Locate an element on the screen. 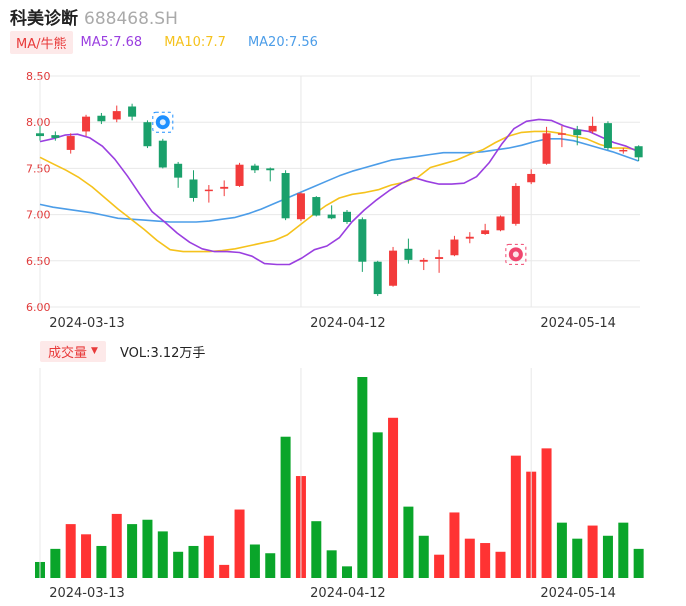  y-tick-label: 6.50 is located at coordinates (38, 261).